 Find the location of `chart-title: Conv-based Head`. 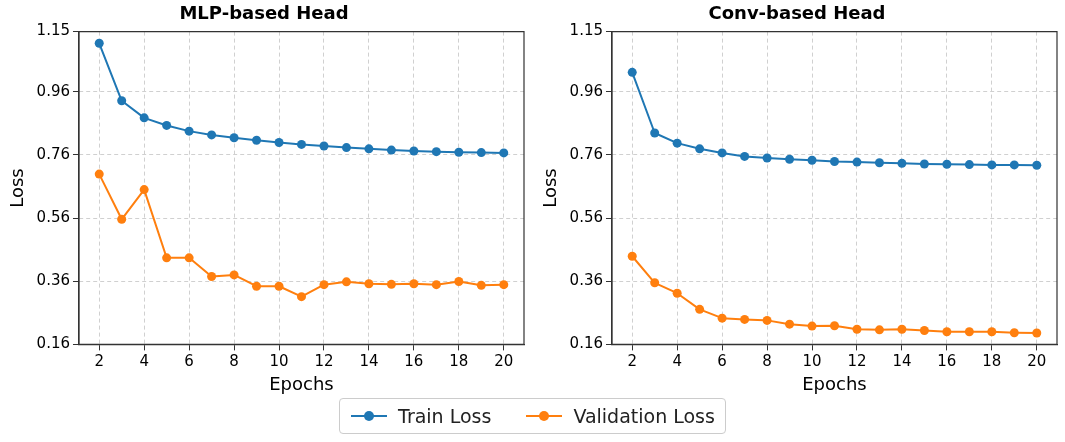

chart-title: Conv-based Head is located at coordinates (797, 13).